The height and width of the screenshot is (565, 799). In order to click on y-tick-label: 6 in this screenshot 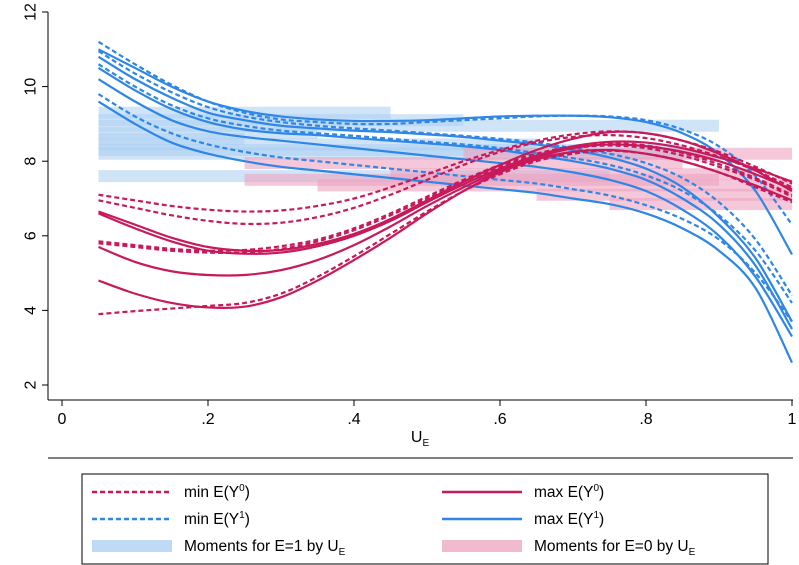, I will do `click(31, 235)`.